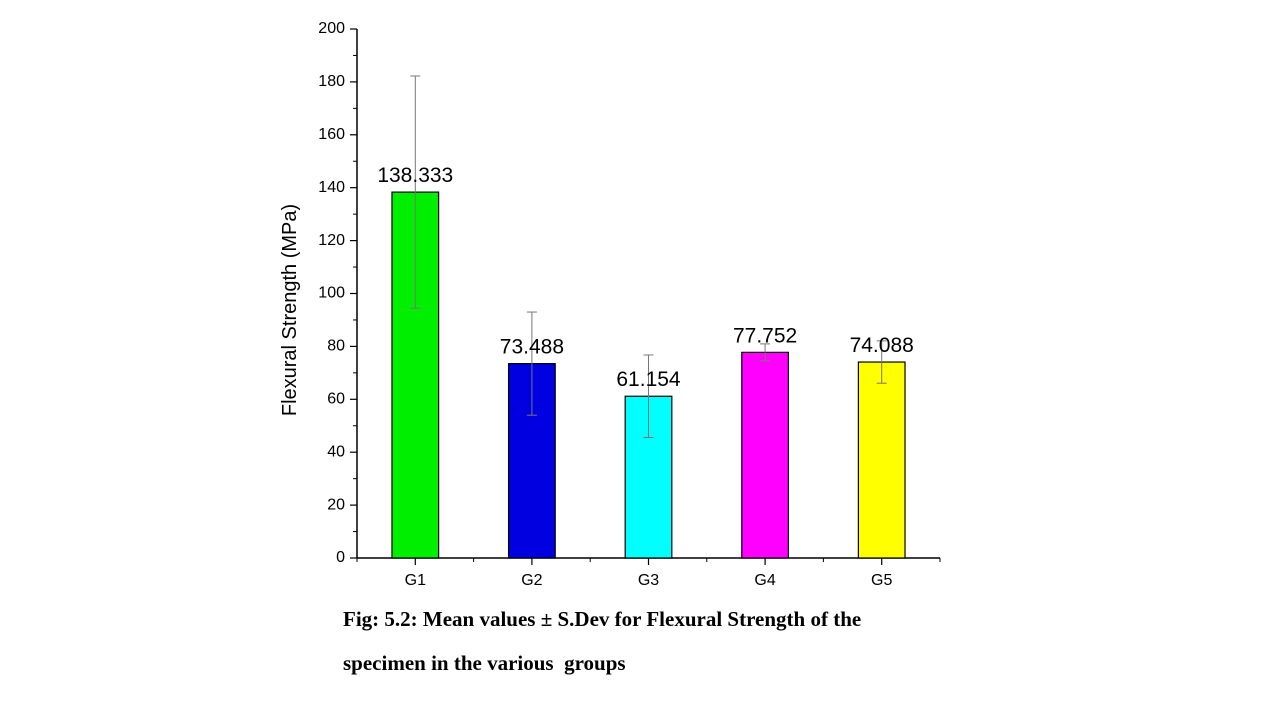 The width and height of the screenshot is (1280, 720). Describe the element at coordinates (764, 580) in the screenshot. I see `x-tick-label: G4` at that location.